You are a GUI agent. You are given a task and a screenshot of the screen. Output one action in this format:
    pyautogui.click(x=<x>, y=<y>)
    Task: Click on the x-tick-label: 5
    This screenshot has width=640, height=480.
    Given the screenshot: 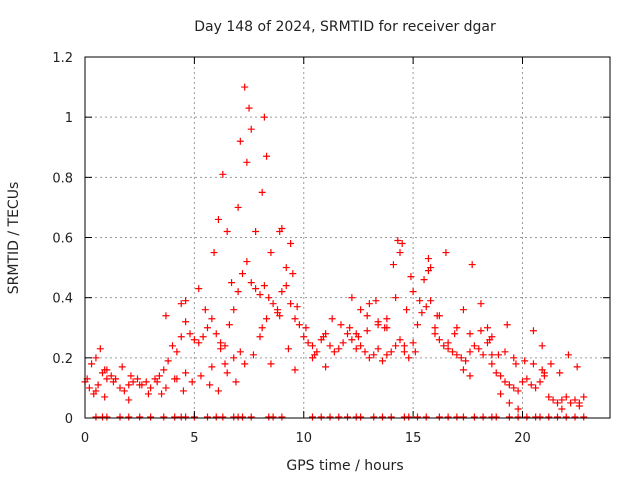 What is the action you would take?
    pyautogui.click(x=194, y=438)
    